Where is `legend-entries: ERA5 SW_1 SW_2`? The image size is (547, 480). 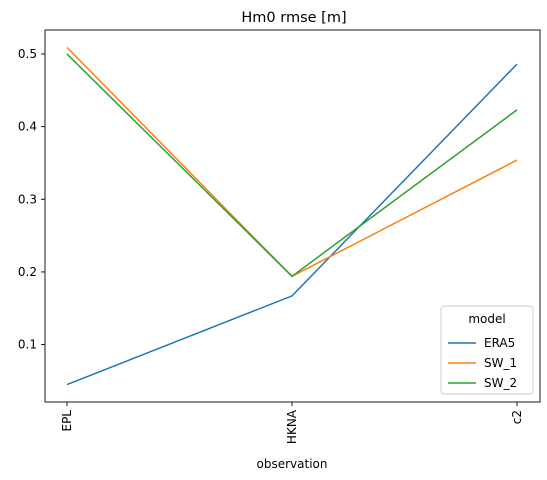
legend-entries: ERA5 SW_1 SW_2 is located at coordinates (482, 363).